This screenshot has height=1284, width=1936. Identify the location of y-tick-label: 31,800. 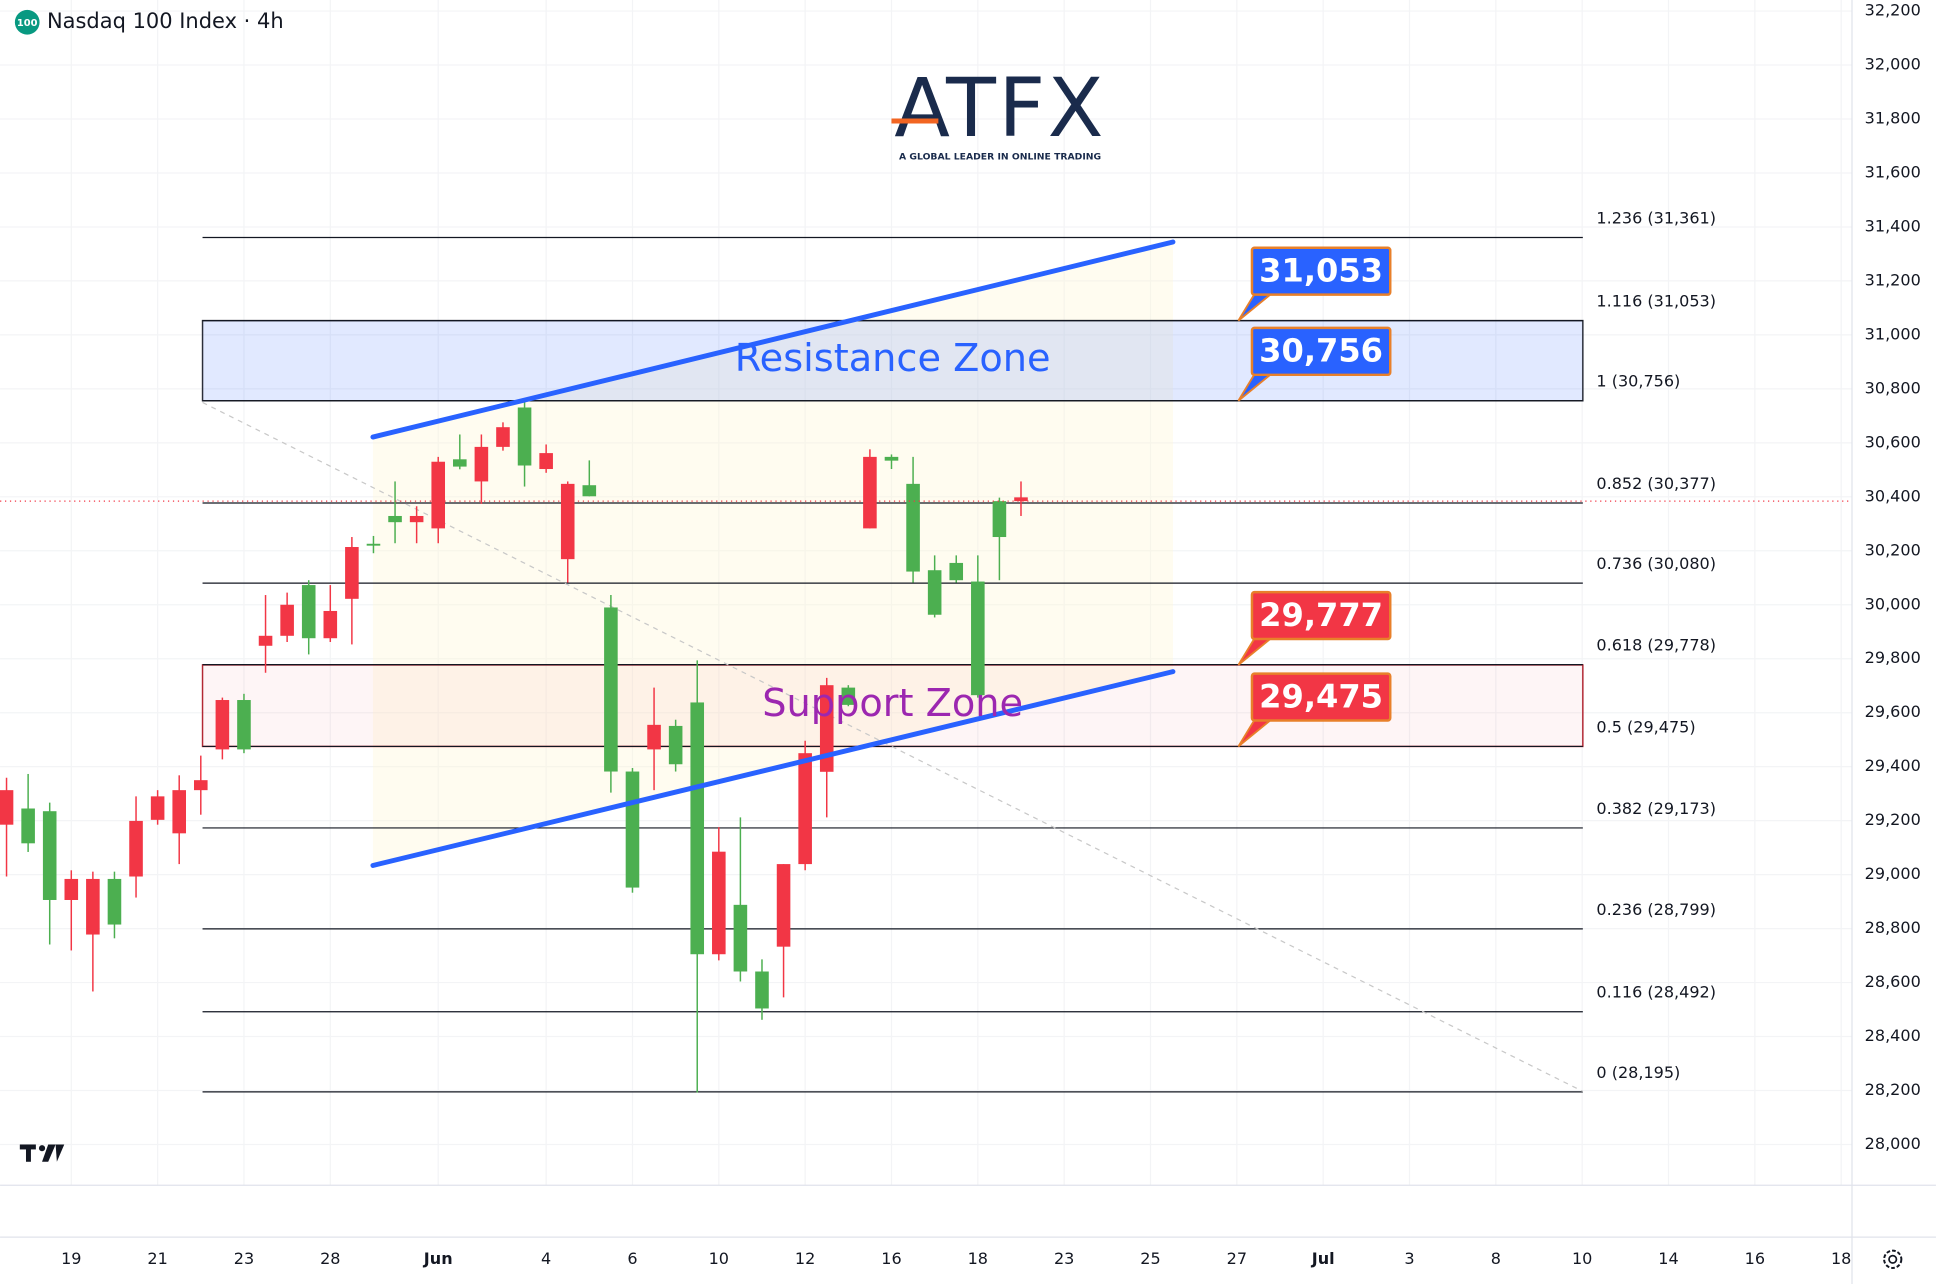
(1893, 118).